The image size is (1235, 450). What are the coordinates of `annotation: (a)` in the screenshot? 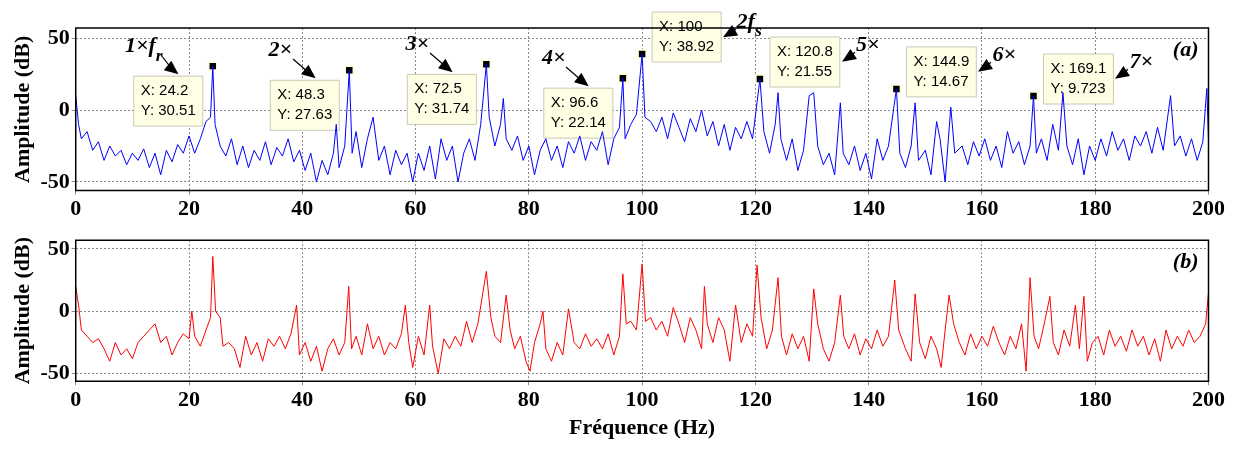 It's located at (1185, 48).